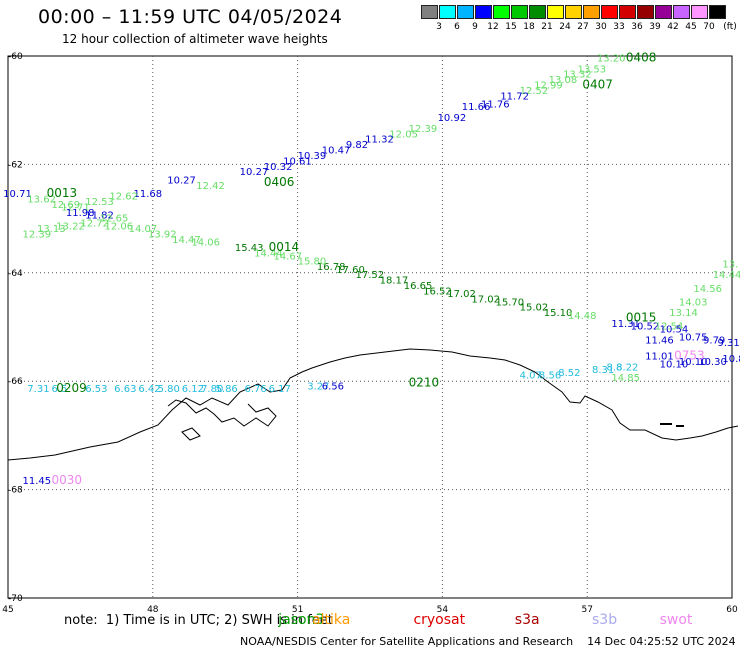 The image size is (740, 650). Describe the element at coordinates (80, 213) in the screenshot. I see `wave-height-value: 11.98` at that location.